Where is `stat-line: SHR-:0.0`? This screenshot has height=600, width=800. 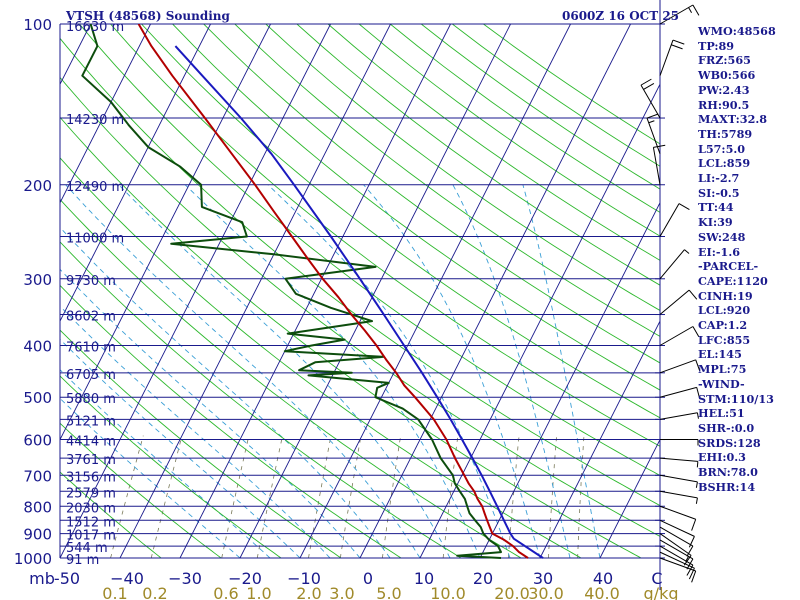
stat-line: SHR-:0.0 is located at coordinates (726, 427).